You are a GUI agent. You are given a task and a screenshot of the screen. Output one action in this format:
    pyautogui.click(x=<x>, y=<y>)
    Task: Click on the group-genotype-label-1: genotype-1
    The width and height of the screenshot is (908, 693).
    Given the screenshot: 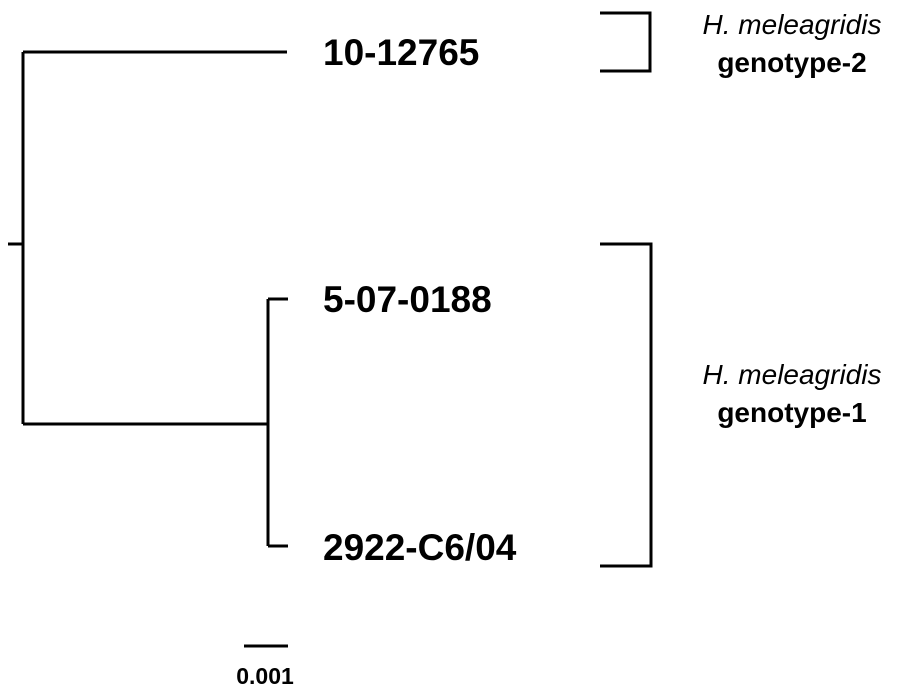 What is the action you would take?
    pyautogui.click(x=791, y=412)
    